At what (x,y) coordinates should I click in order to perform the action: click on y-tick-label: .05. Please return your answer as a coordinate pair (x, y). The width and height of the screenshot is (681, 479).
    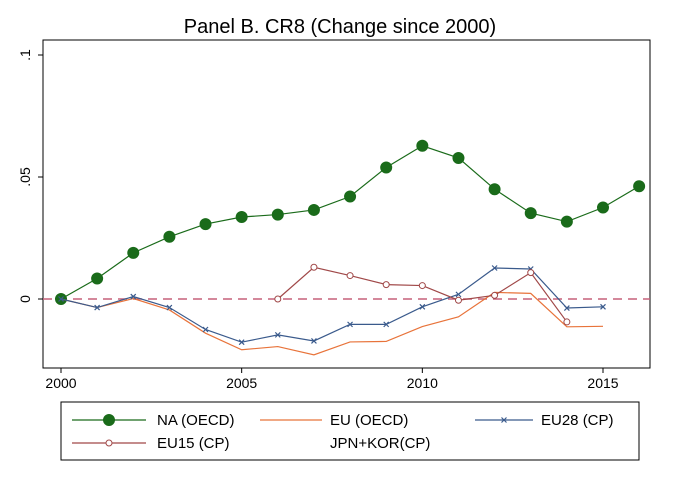
    Looking at the image, I should click on (25, 177).